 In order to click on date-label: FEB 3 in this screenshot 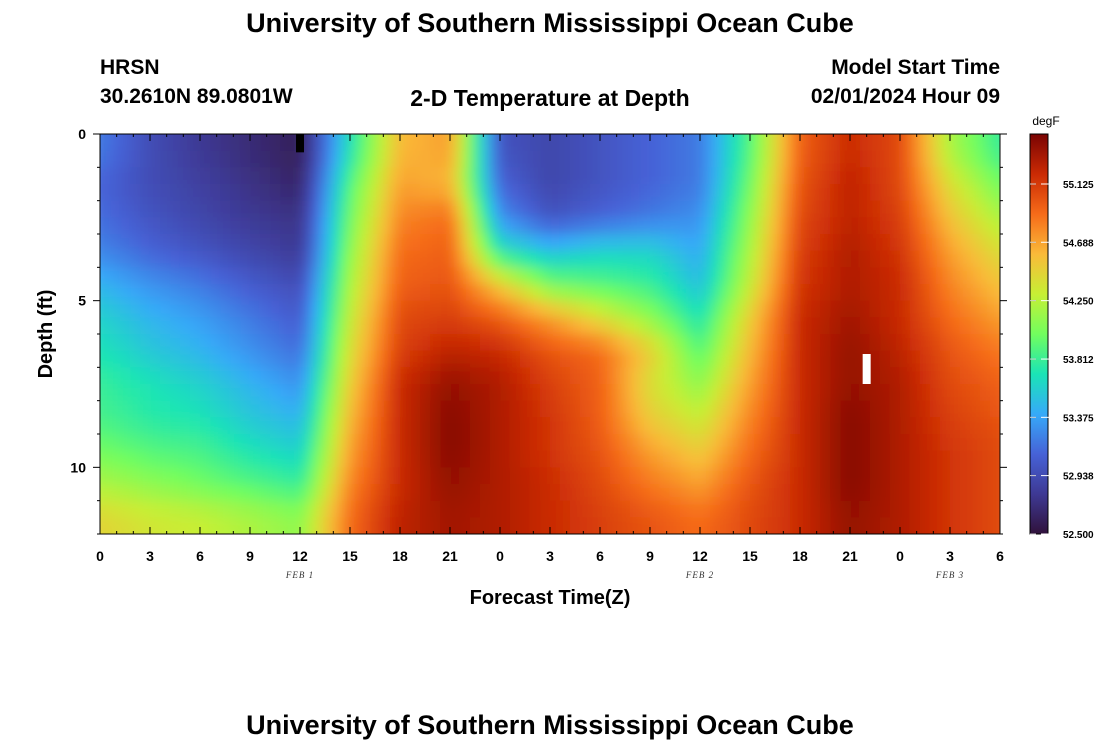, I will do `click(949, 575)`.